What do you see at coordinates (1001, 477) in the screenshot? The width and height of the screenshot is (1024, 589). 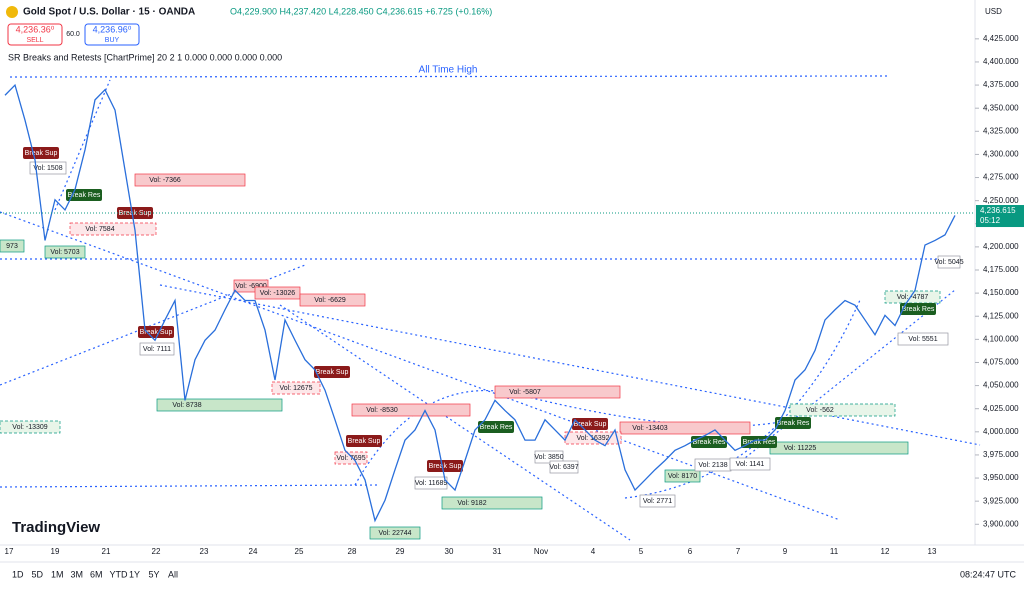 I see `y-tick-label: 3,950.000` at bounding box center [1001, 477].